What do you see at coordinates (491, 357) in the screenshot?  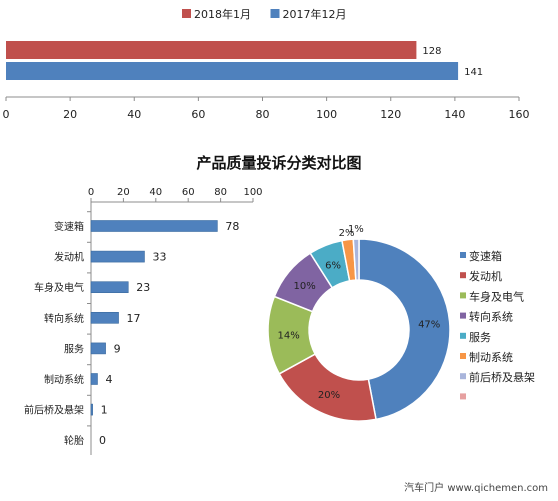 I see `donut-legend-label-5: 制动系统` at bounding box center [491, 357].